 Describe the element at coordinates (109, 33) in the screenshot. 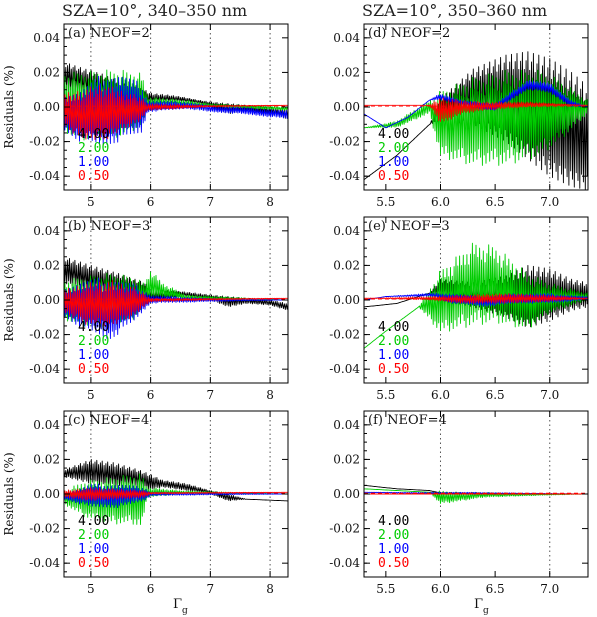

I see `panel-label: (a) NEOF=2` at that location.